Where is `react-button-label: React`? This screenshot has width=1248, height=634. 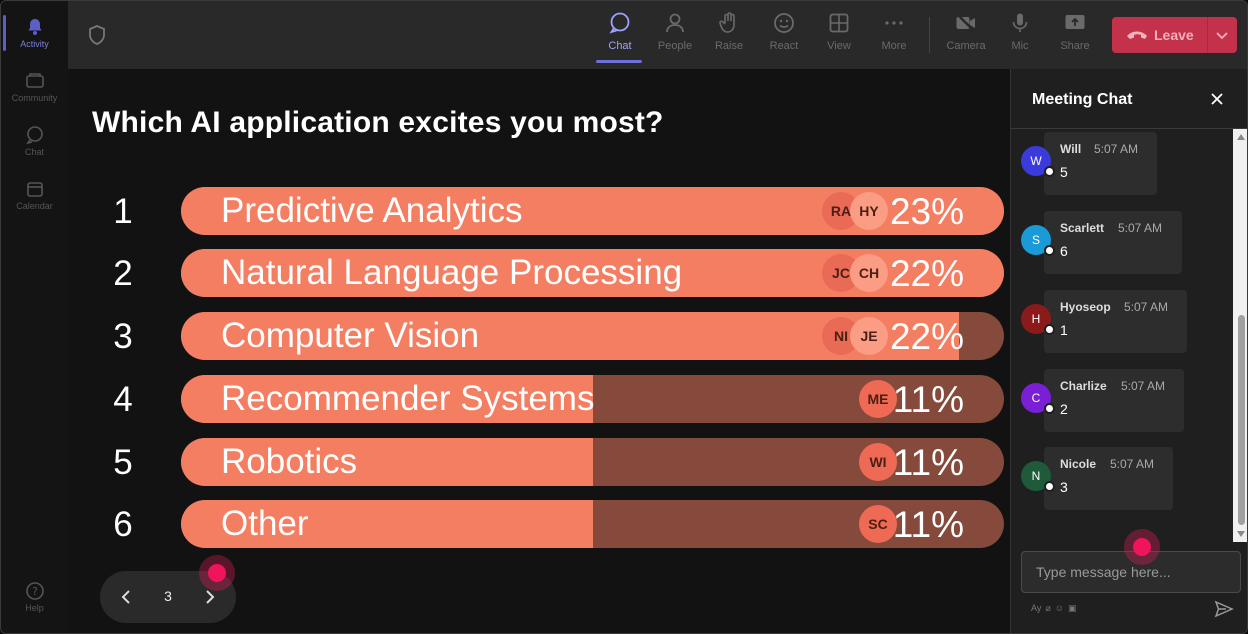 react-button-label: React is located at coordinates (784, 46).